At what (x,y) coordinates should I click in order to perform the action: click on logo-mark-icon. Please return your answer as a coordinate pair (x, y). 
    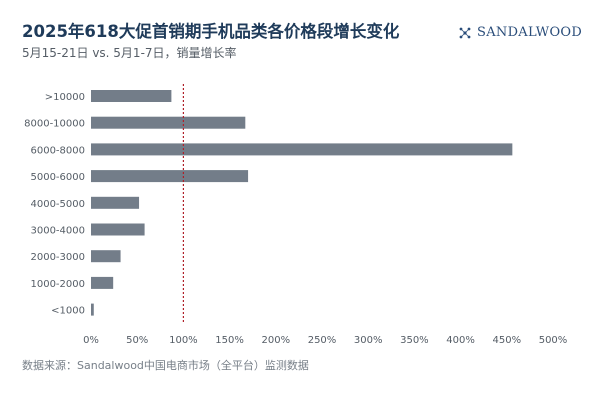
    Looking at the image, I should click on (465, 32).